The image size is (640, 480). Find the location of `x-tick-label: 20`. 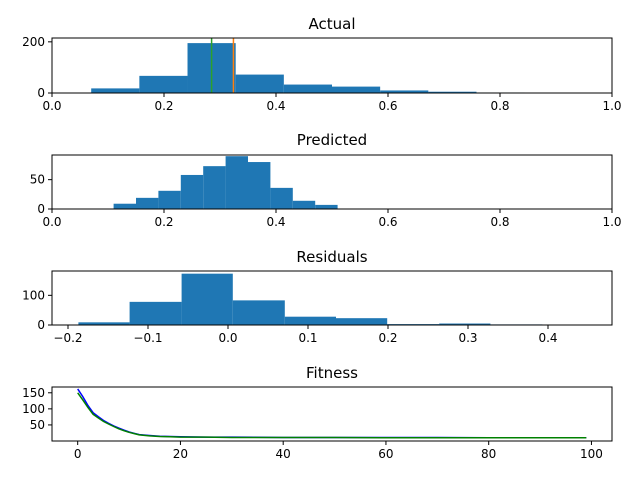

x-tick-label: 20 is located at coordinates (180, 454).